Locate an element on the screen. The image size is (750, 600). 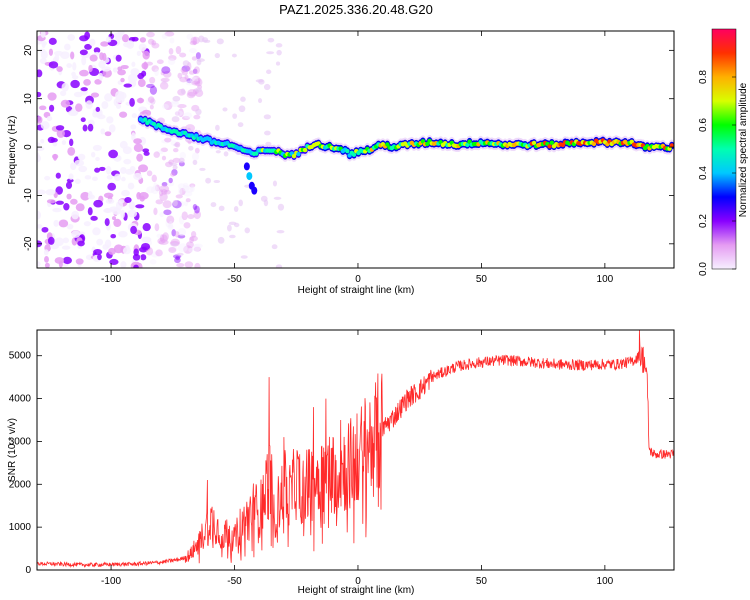
snr-x-tick-label: 0 is located at coordinates (358, 581).